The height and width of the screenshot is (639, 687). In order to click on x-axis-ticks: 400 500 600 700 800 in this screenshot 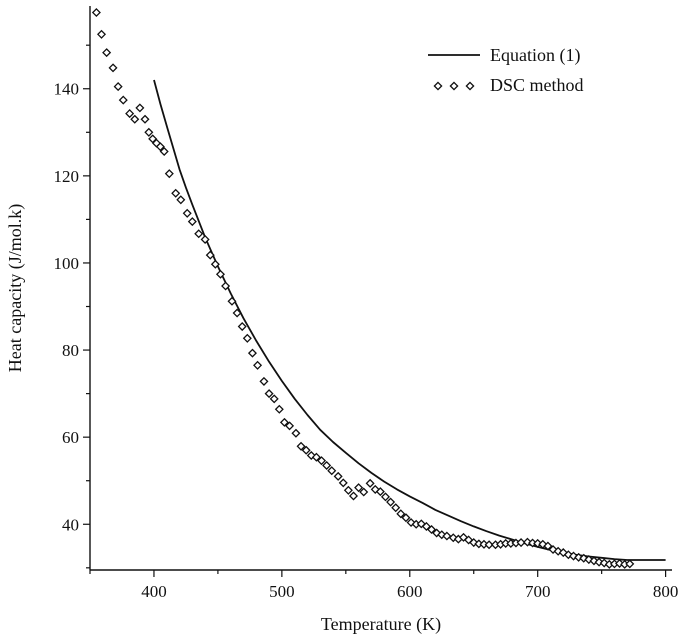, I will do `click(384, 585)`.